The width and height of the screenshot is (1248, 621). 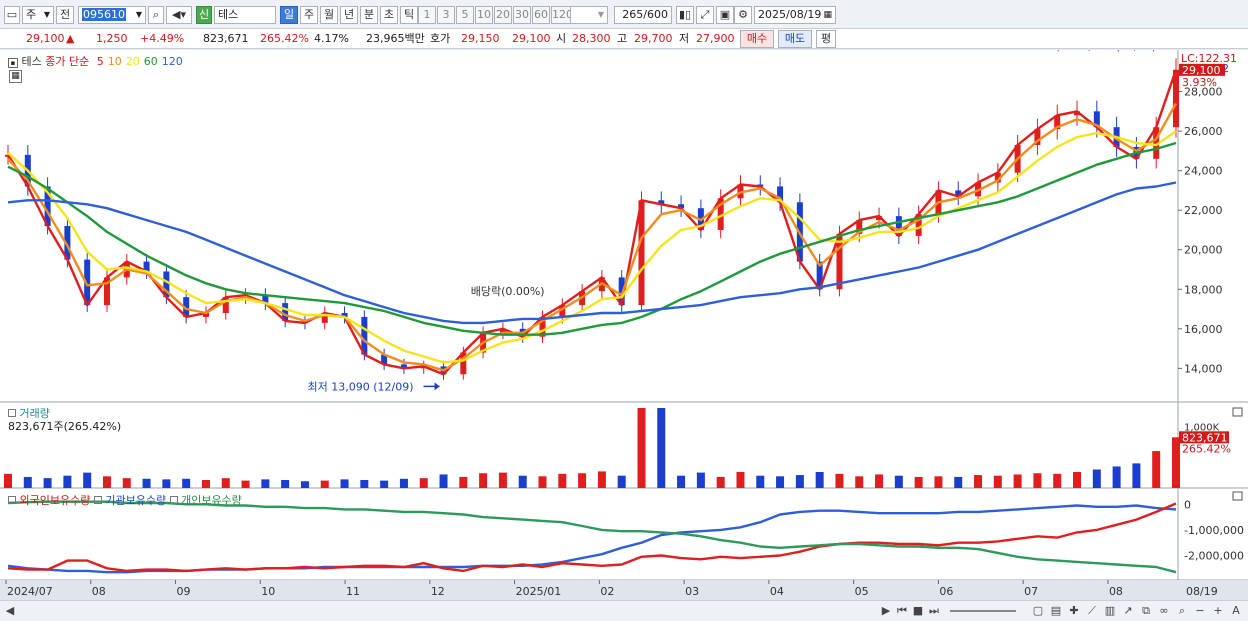 What do you see at coordinates (1074, 610) in the screenshot?
I see `crosshair-icon: ✚` at bounding box center [1074, 610].